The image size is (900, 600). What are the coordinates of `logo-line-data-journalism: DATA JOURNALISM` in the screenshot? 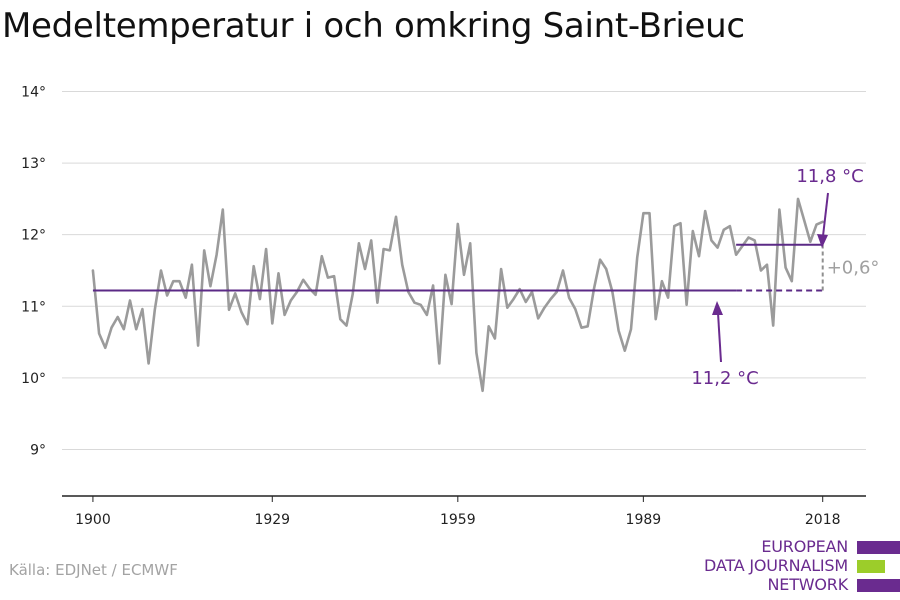 It's located at (776, 565).